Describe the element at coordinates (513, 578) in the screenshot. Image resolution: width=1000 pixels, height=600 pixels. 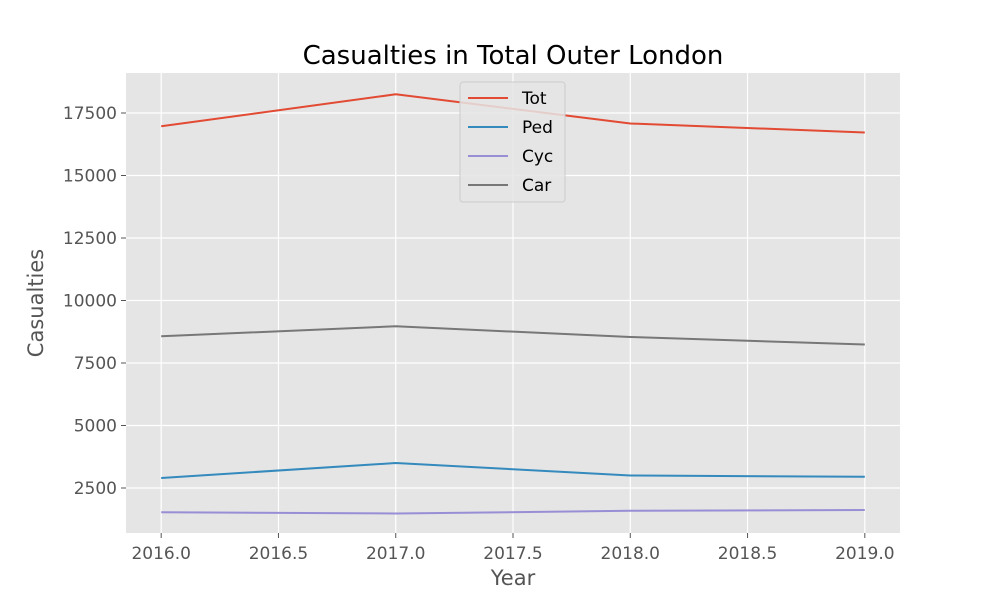
I see `x-axis-label: Year` at that location.